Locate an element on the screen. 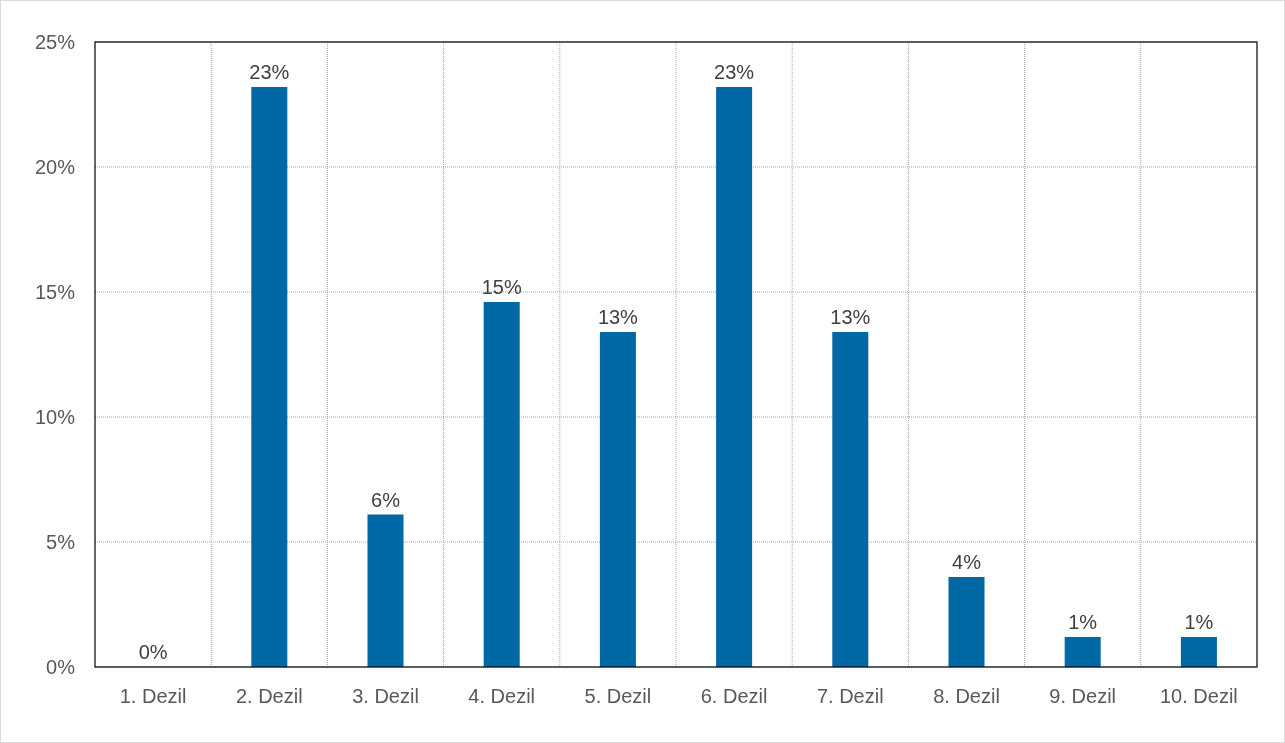 This screenshot has width=1285, height=743. data-label: 4% is located at coordinates (967, 562).